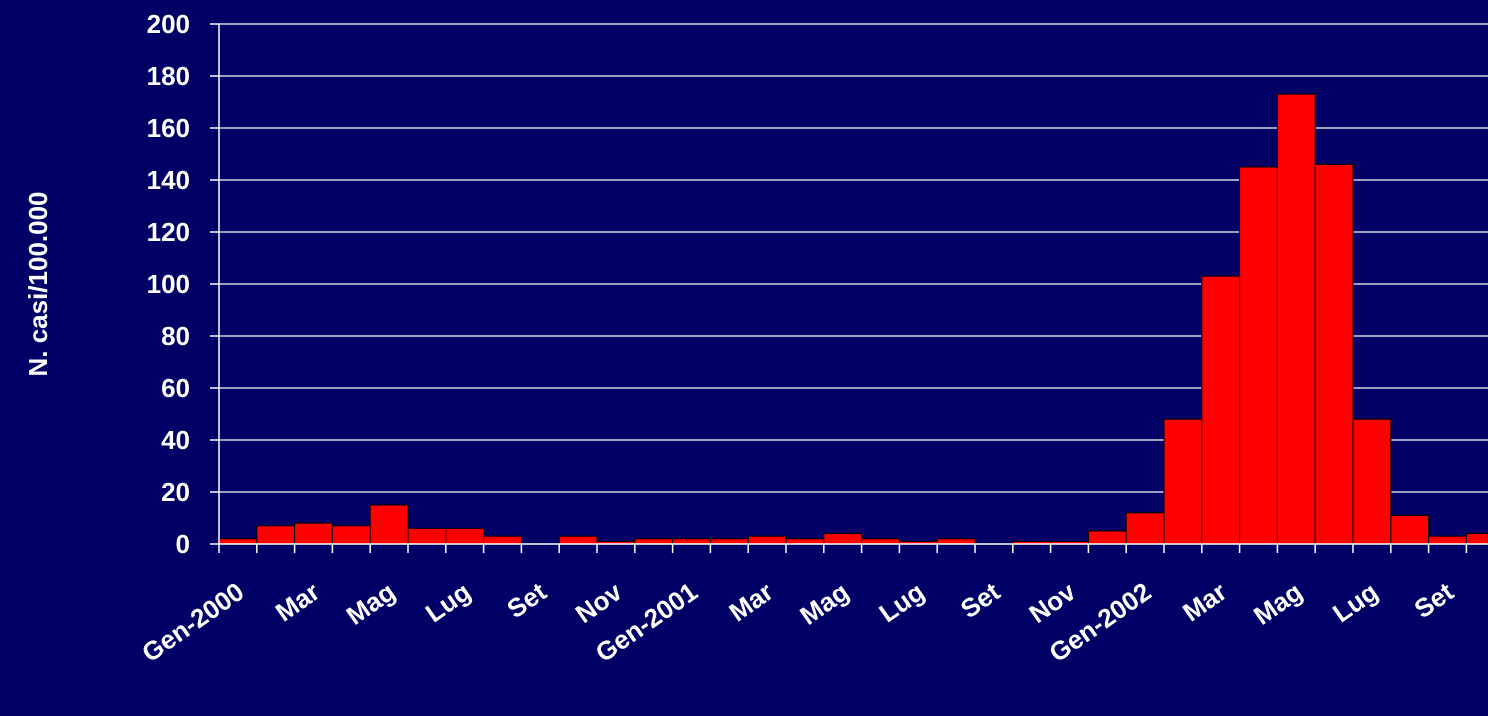 Image resolution: width=1488 pixels, height=716 pixels. What do you see at coordinates (175, 388) in the screenshot?
I see `y-tick-label: 60` at bounding box center [175, 388].